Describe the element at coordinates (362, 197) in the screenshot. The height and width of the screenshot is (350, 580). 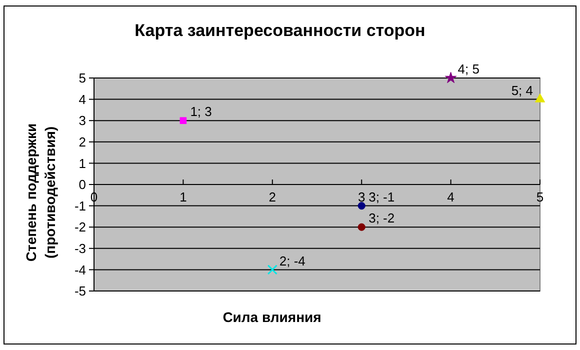
I see `x-tick-label: 3` at that location.